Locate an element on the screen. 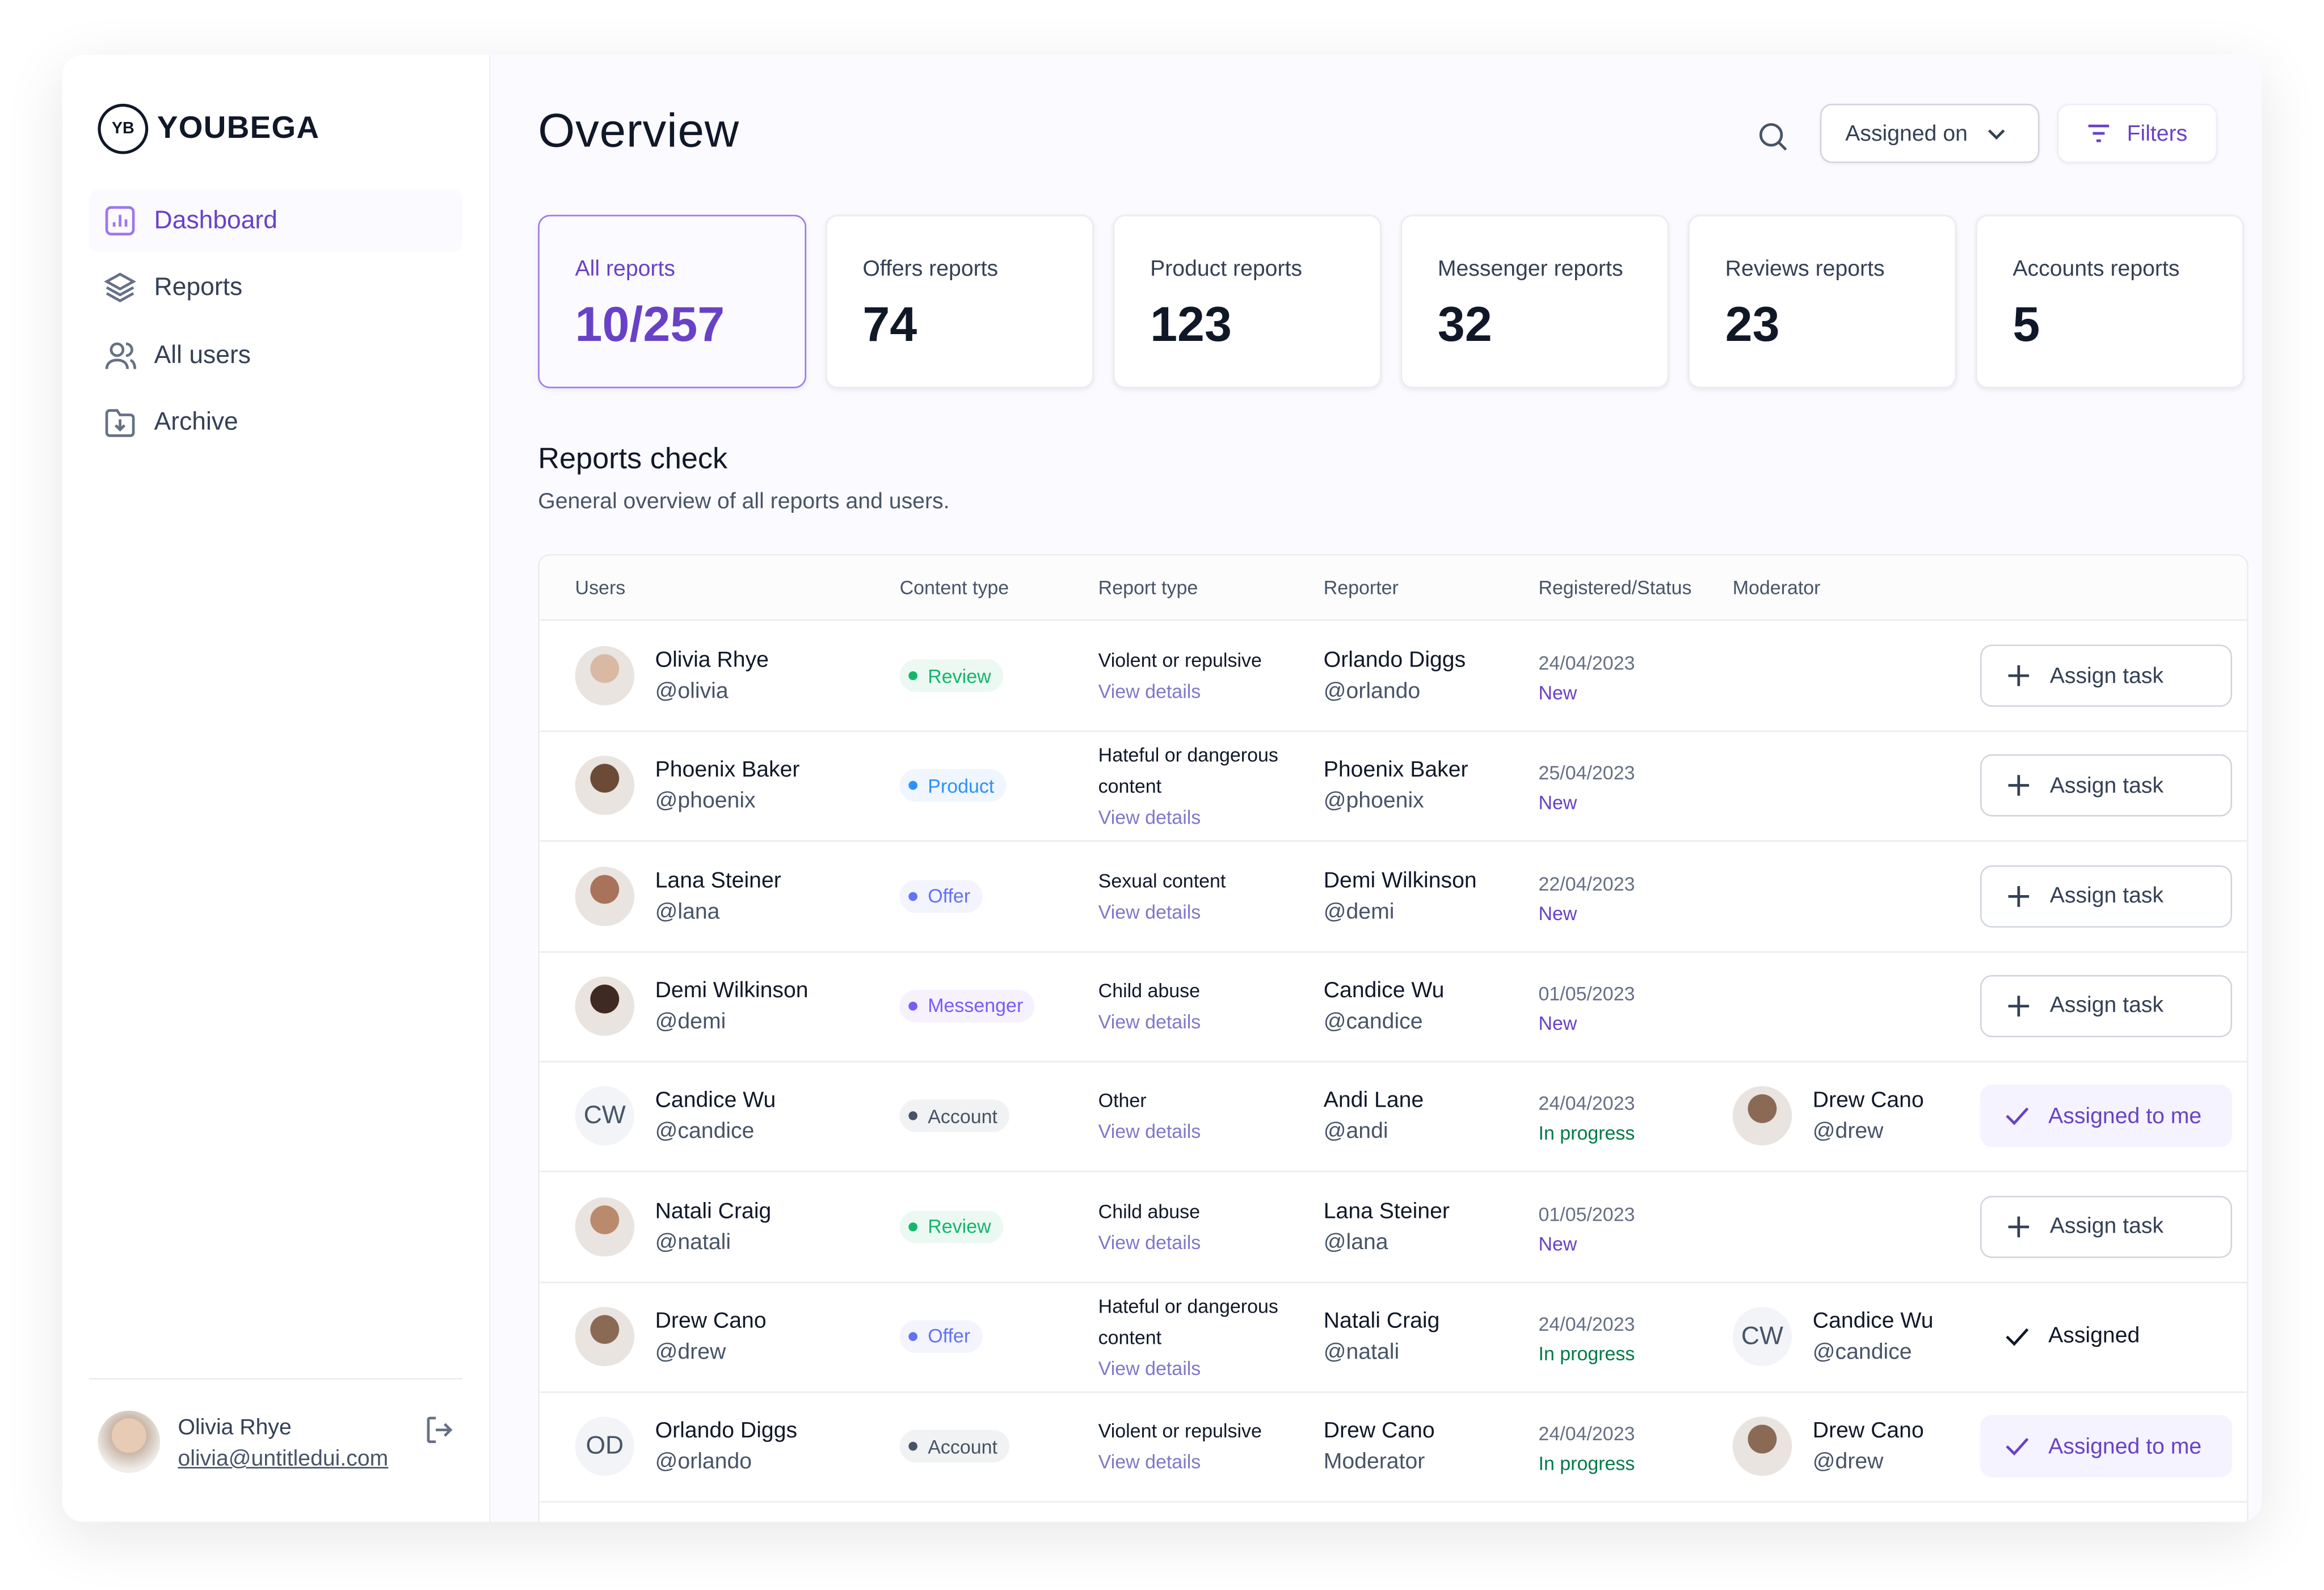 This screenshot has width=2324, height=1590. stat-value: 5 is located at coordinates (2027, 324).